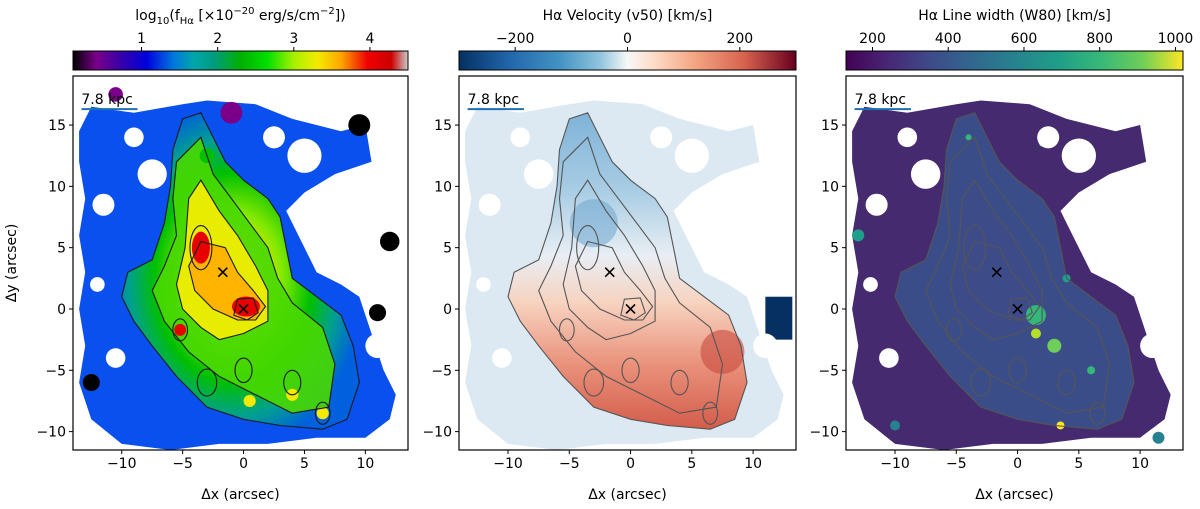  I want to click on colorbar-tick-label: 2, so click(217, 39).